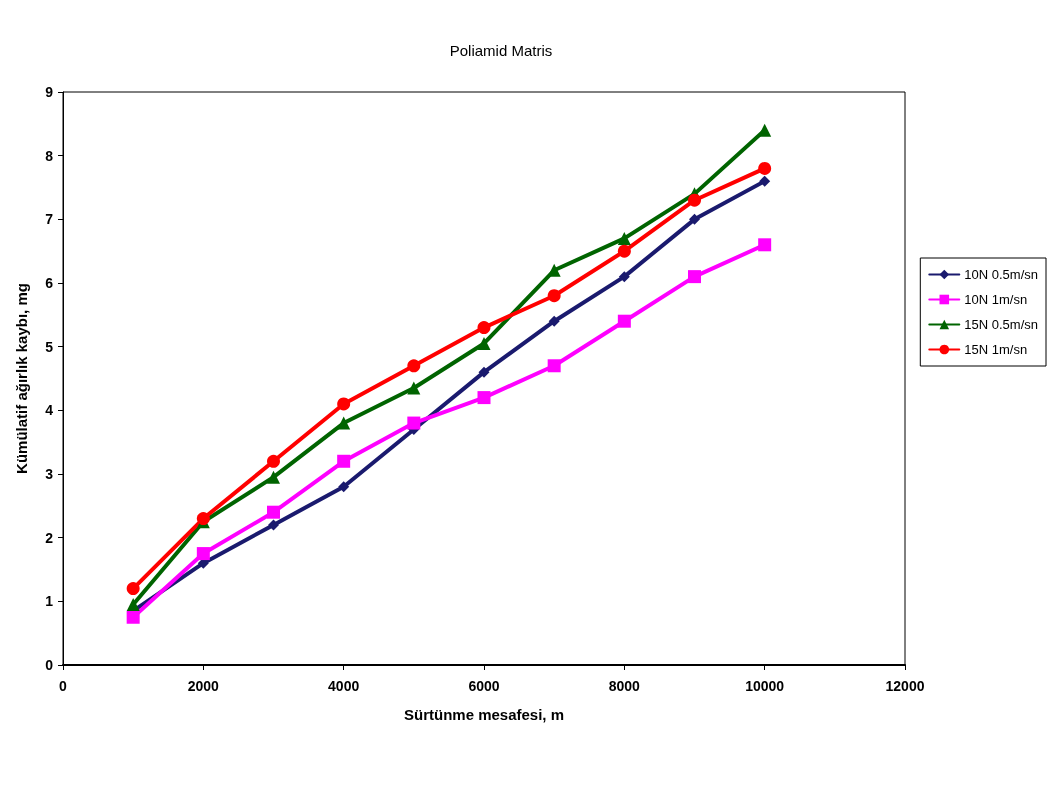 The image size is (1052, 789). I want to click on y-tick-label: 5, so click(49, 346).